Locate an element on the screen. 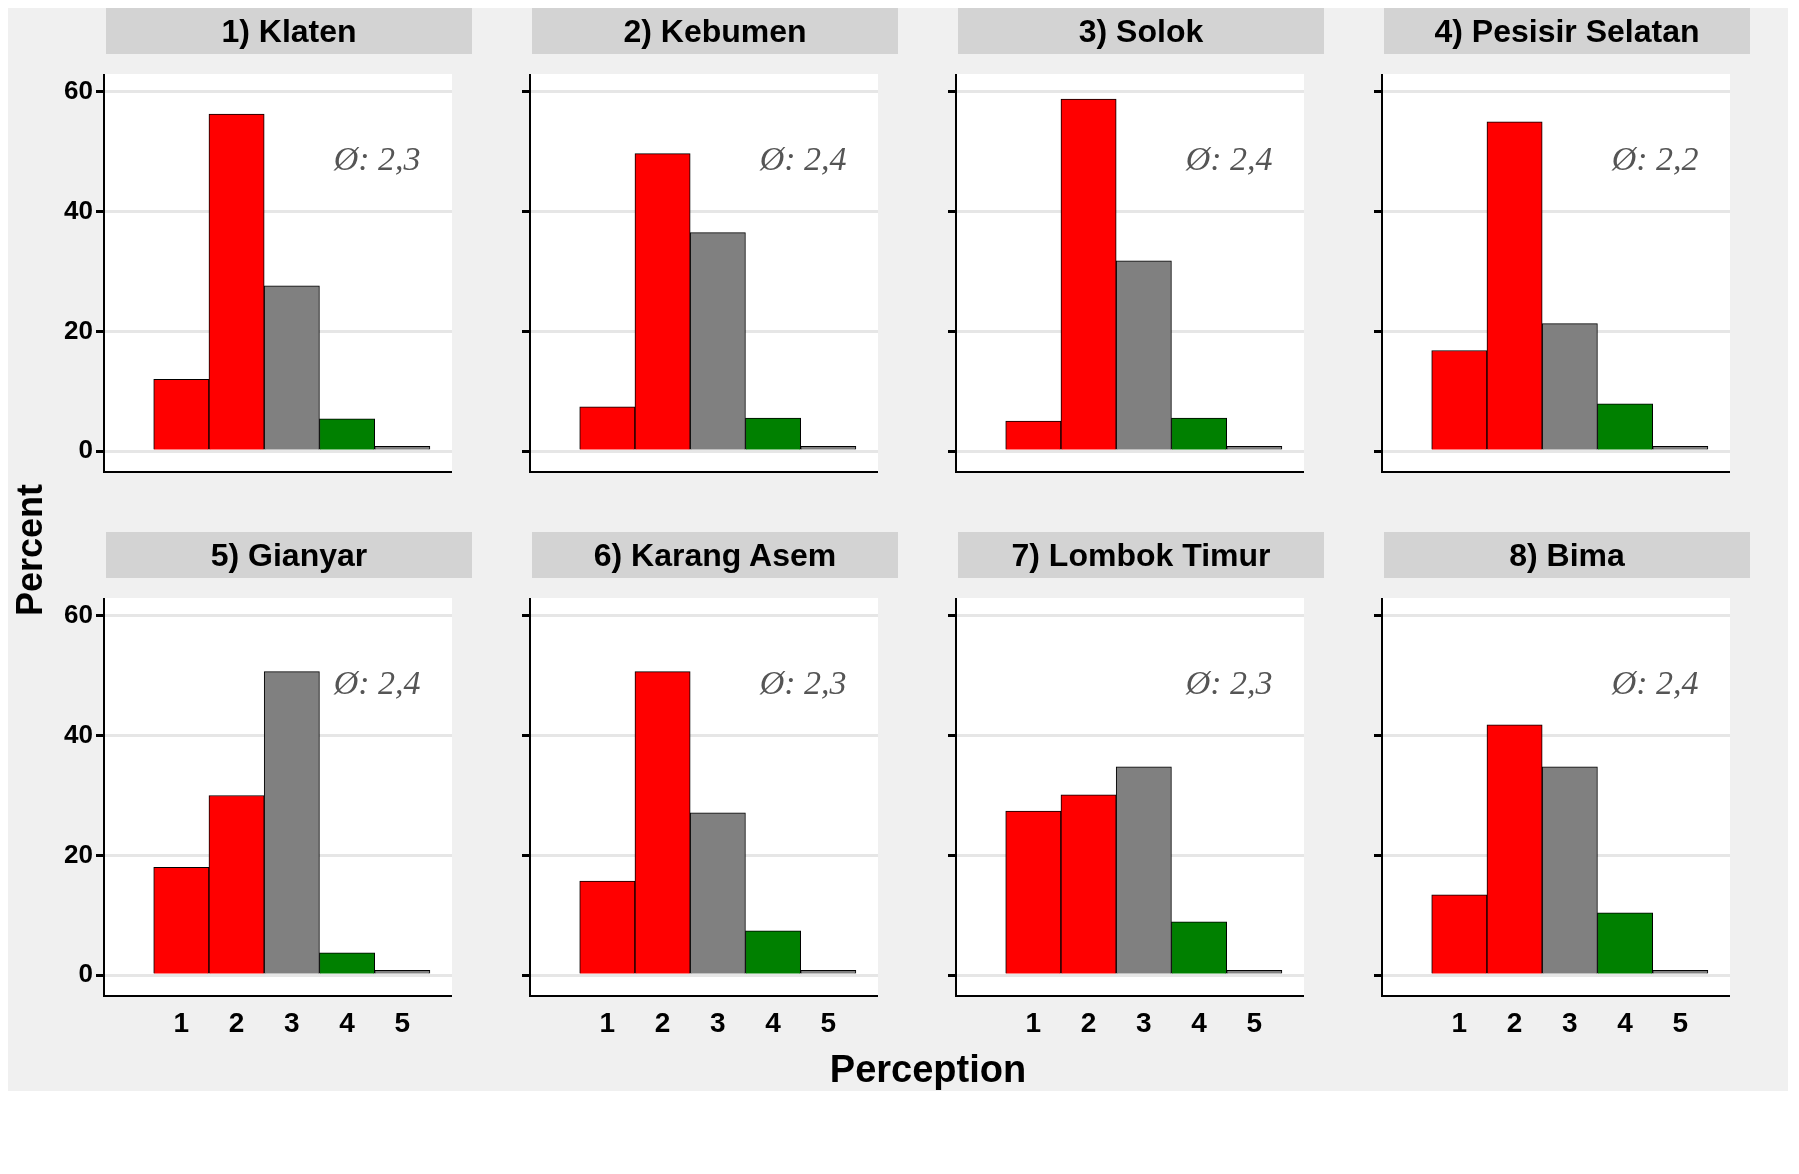  chart-title: 7) Lombok Timur is located at coordinates (1141, 555).